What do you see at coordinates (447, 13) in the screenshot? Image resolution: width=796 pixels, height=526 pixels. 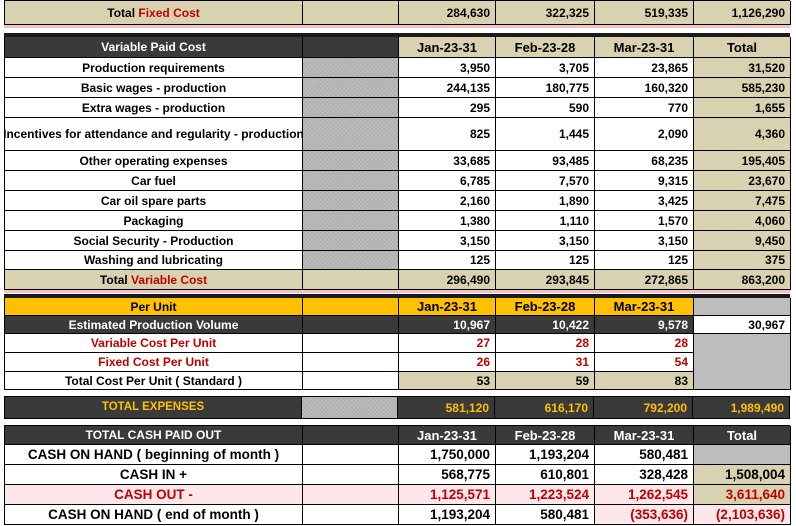 I see `fixed-total-jan: 284,630` at bounding box center [447, 13].